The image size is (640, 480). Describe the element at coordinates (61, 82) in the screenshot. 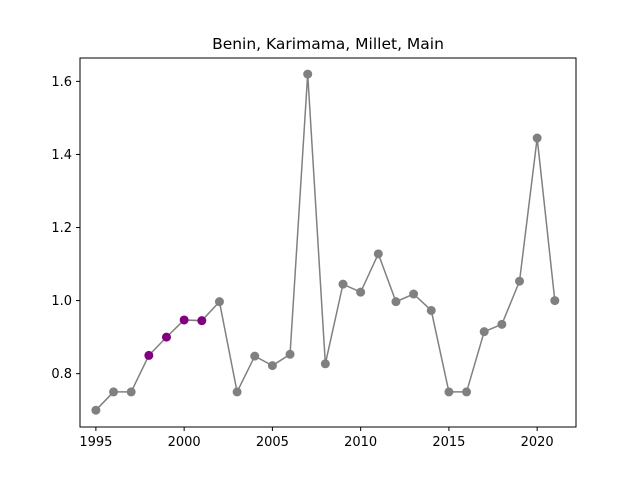

I see `y-tick-label: 1.6` at that location.